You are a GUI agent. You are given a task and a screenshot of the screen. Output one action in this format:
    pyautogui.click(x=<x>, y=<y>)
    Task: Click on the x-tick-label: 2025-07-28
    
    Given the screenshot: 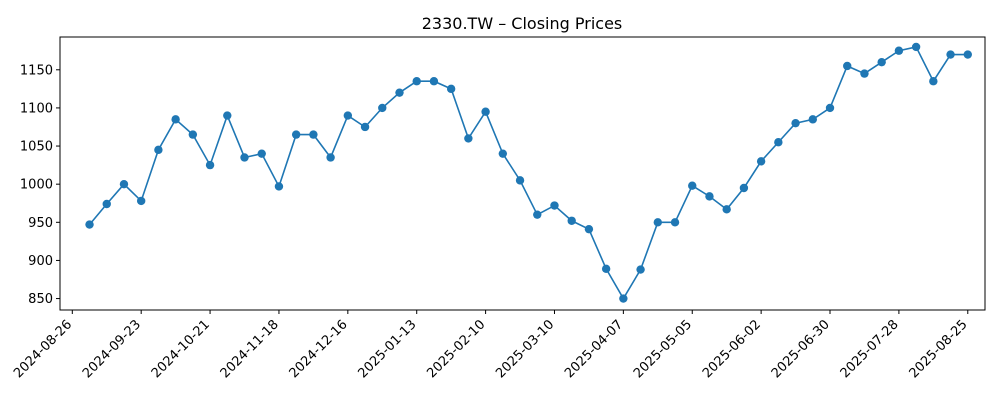 What is the action you would take?
    pyautogui.click(x=870, y=349)
    